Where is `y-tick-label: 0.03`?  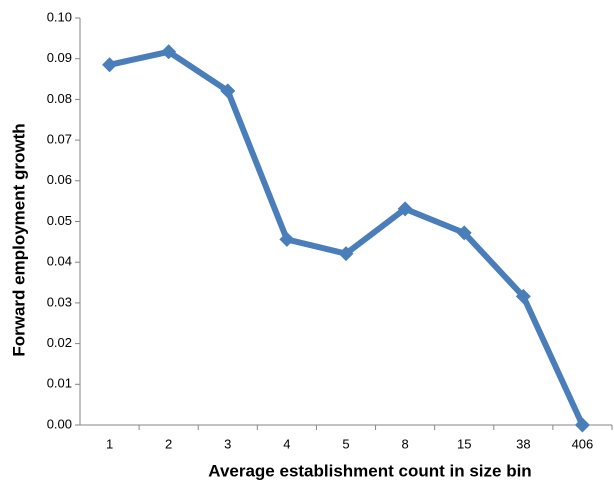
y-tick-label: 0.03 is located at coordinates (59, 301).